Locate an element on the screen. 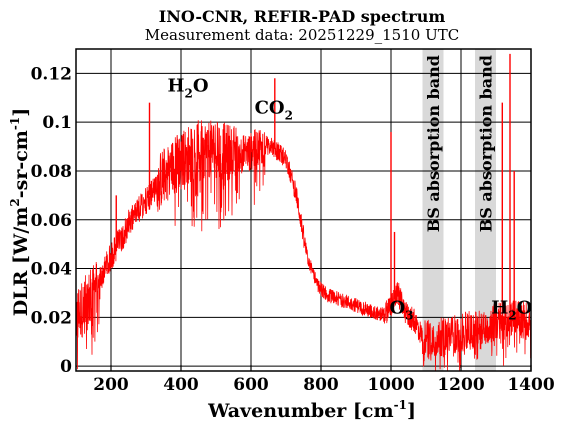 The height and width of the screenshot is (425, 567). x-tick-label-4: 1000 is located at coordinates (390, 385).